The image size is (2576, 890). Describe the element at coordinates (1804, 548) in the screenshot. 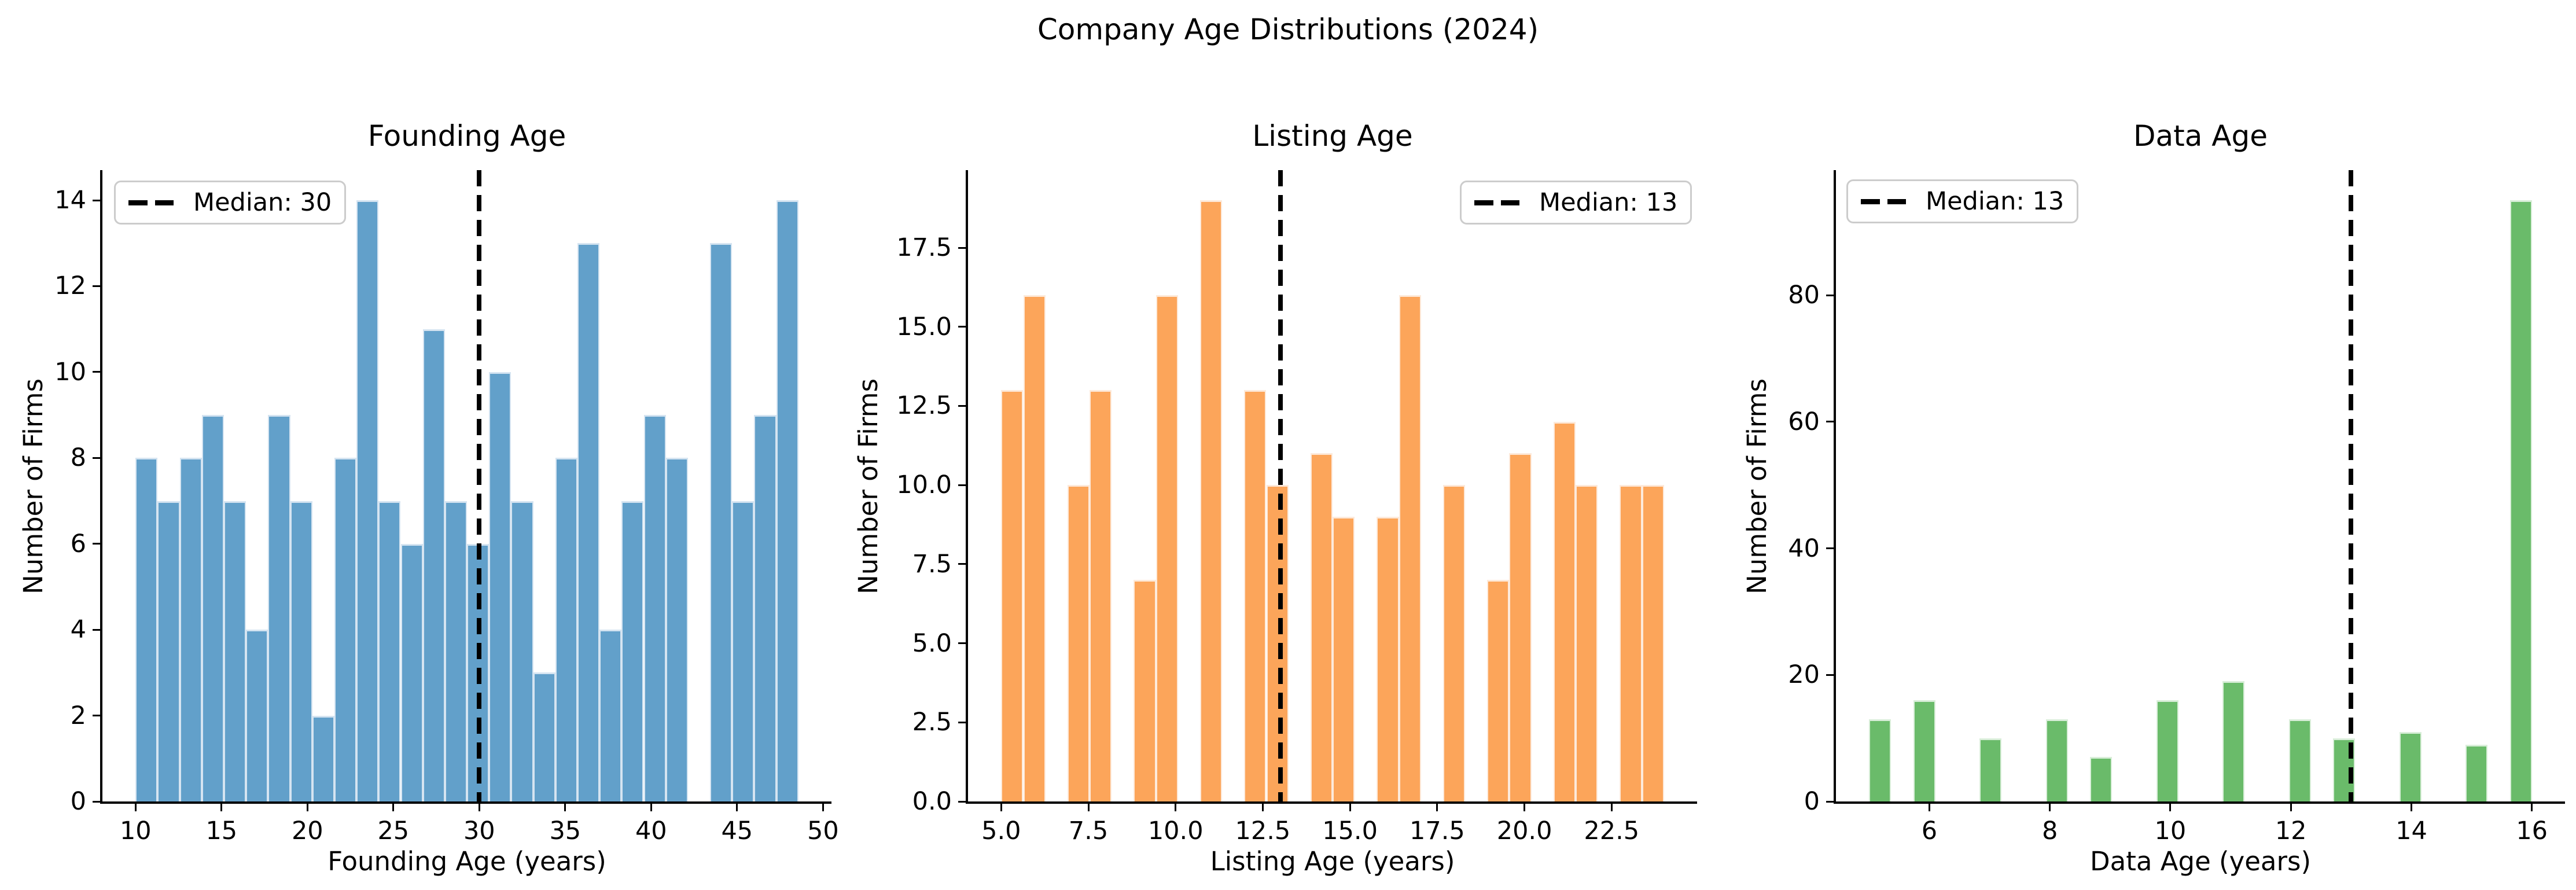

I see `y-tick-label: 40` at that location.